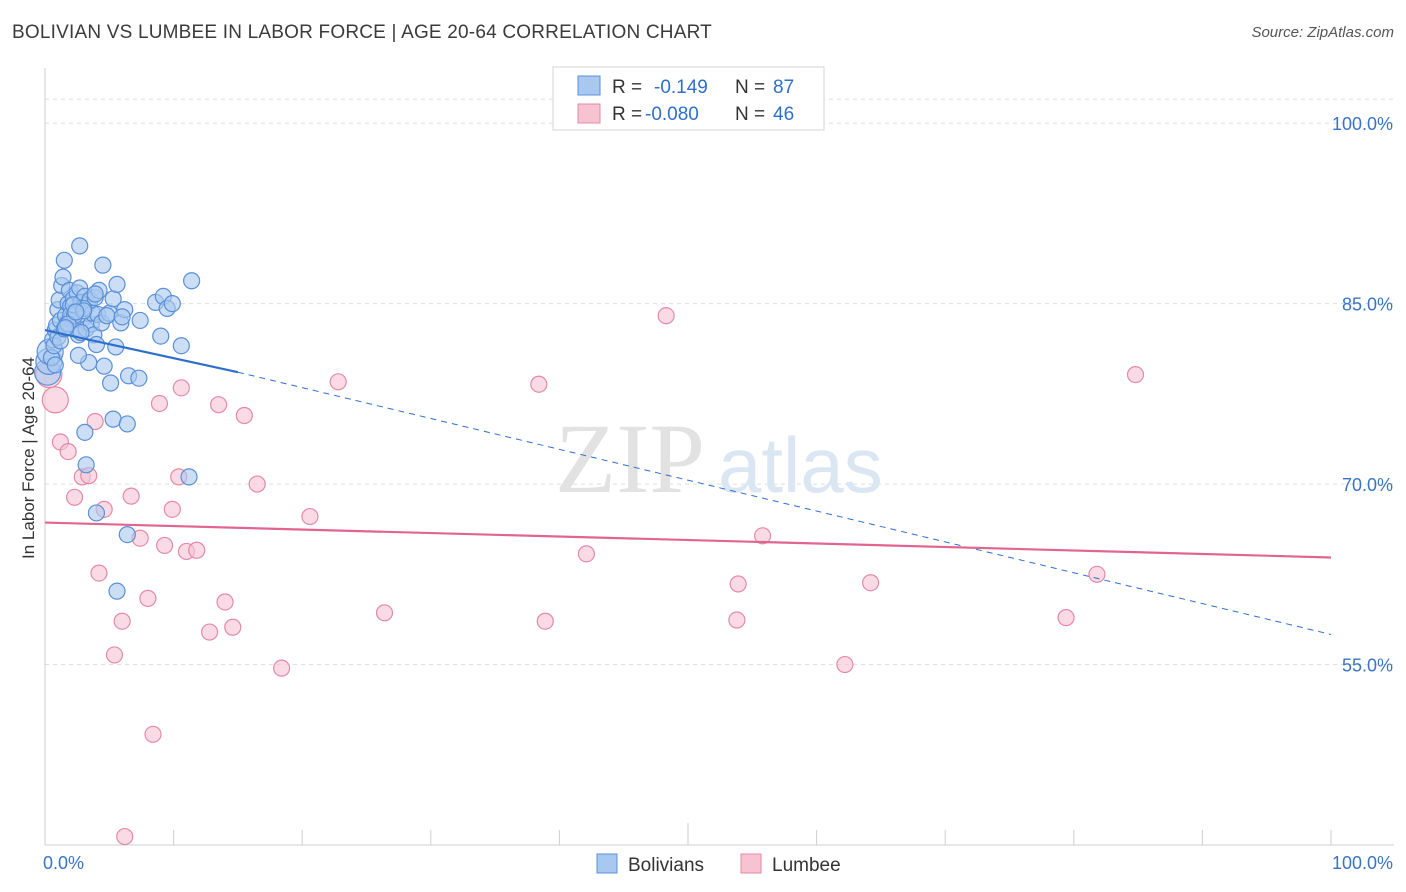 The image size is (1406, 892). What do you see at coordinates (627, 114) in the screenshot?
I see `legend-r-label-lumbee: R =` at bounding box center [627, 114].